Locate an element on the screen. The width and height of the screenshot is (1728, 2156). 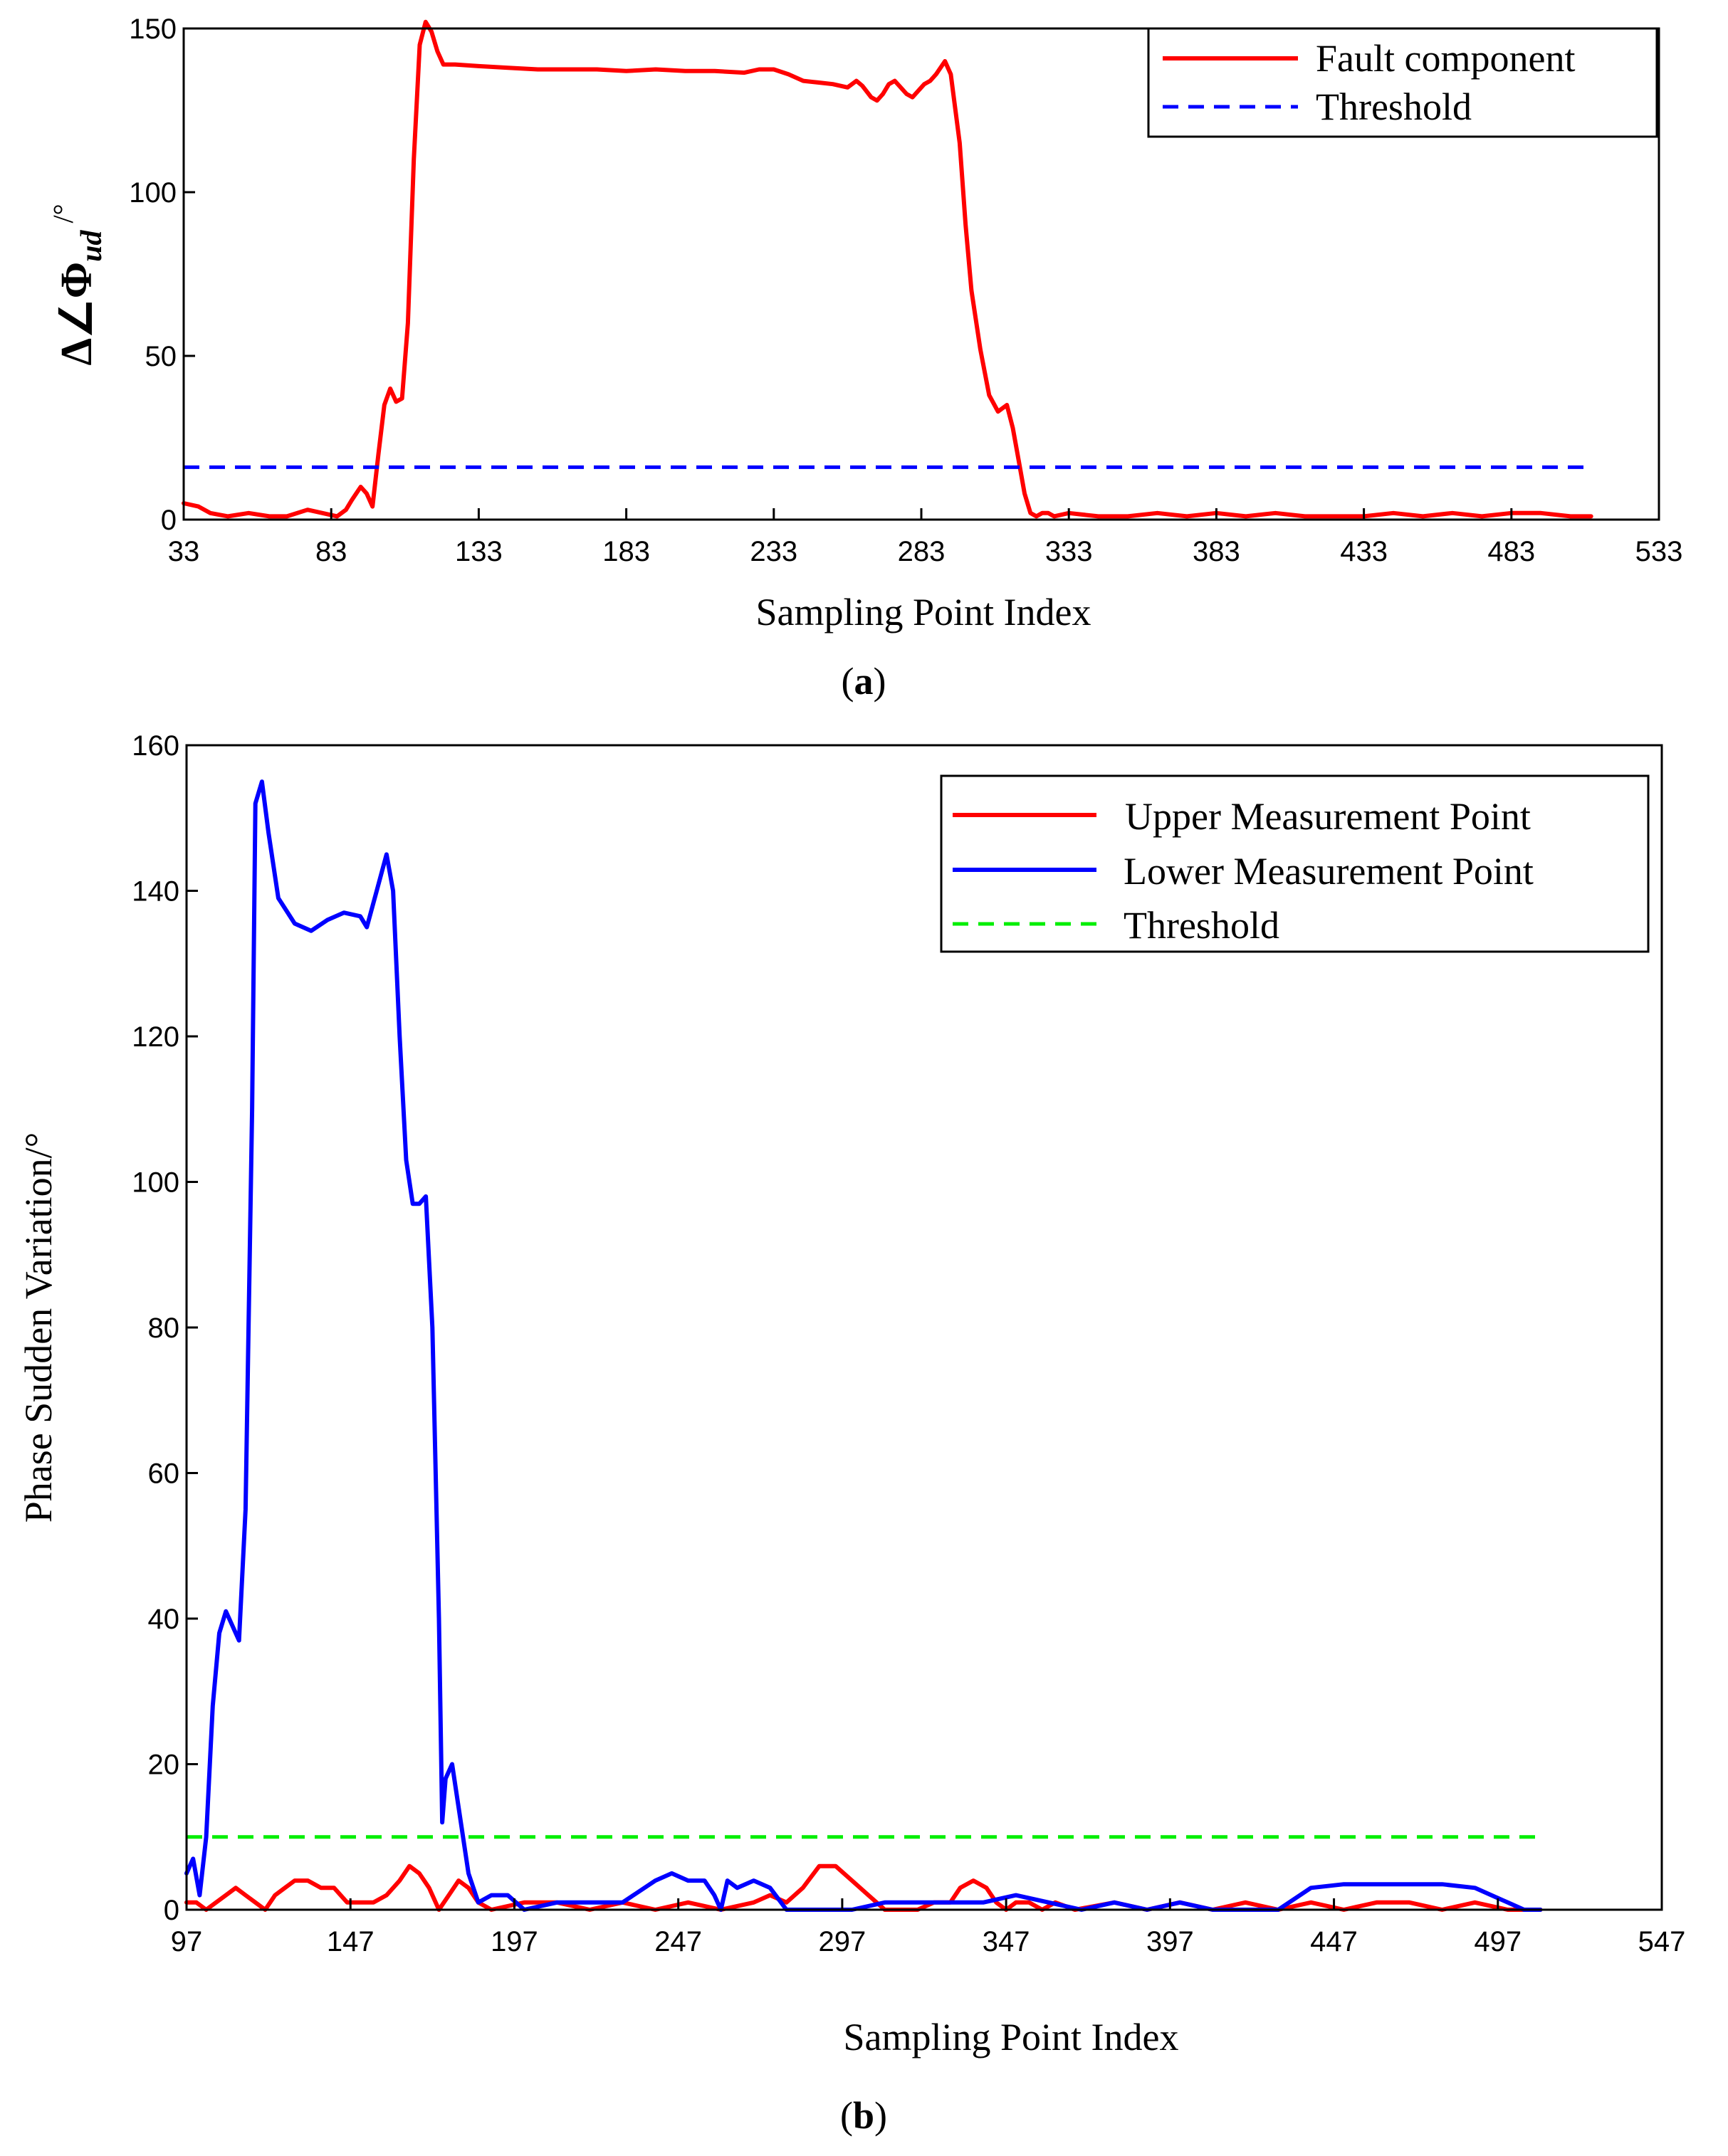
panel-a-ylabel-unit: /° is located at coordinates (63, 213).